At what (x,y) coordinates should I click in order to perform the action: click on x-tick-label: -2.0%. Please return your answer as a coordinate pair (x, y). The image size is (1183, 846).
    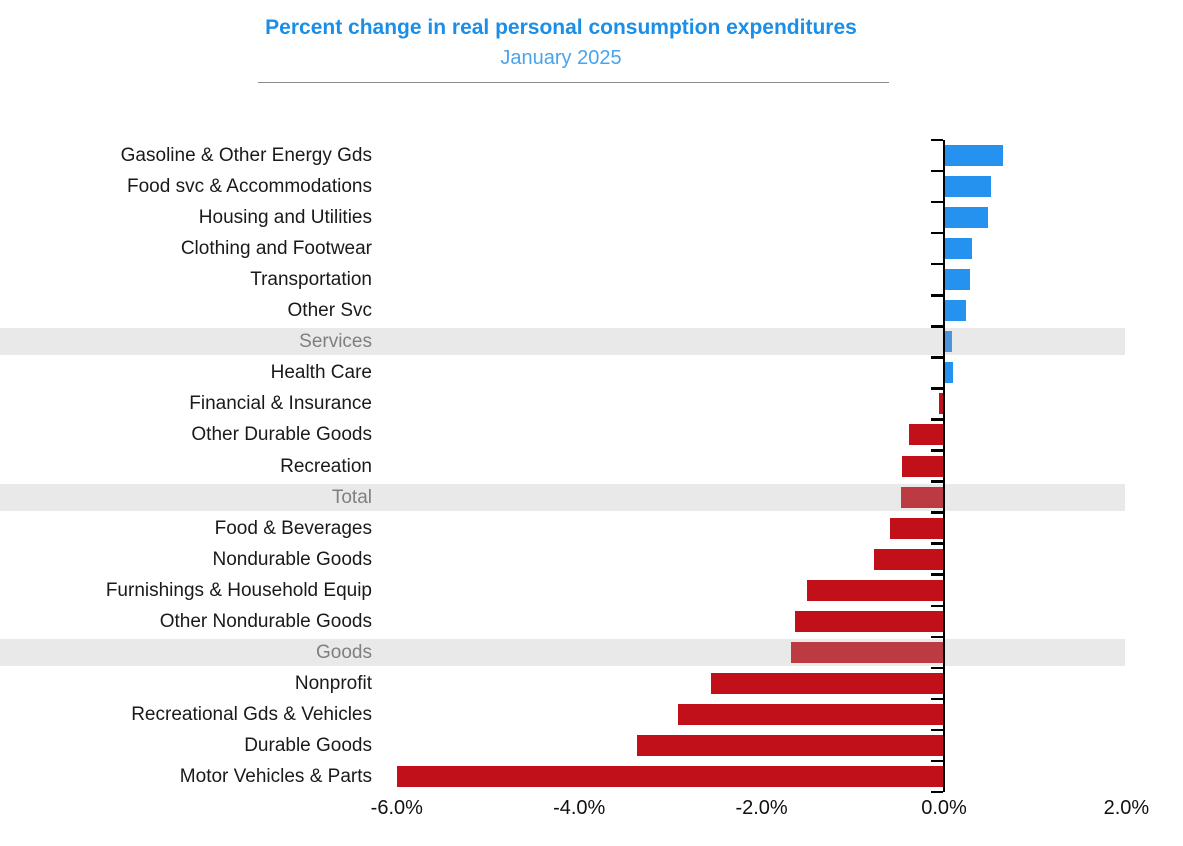
    Looking at the image, I should click on (761, 808).